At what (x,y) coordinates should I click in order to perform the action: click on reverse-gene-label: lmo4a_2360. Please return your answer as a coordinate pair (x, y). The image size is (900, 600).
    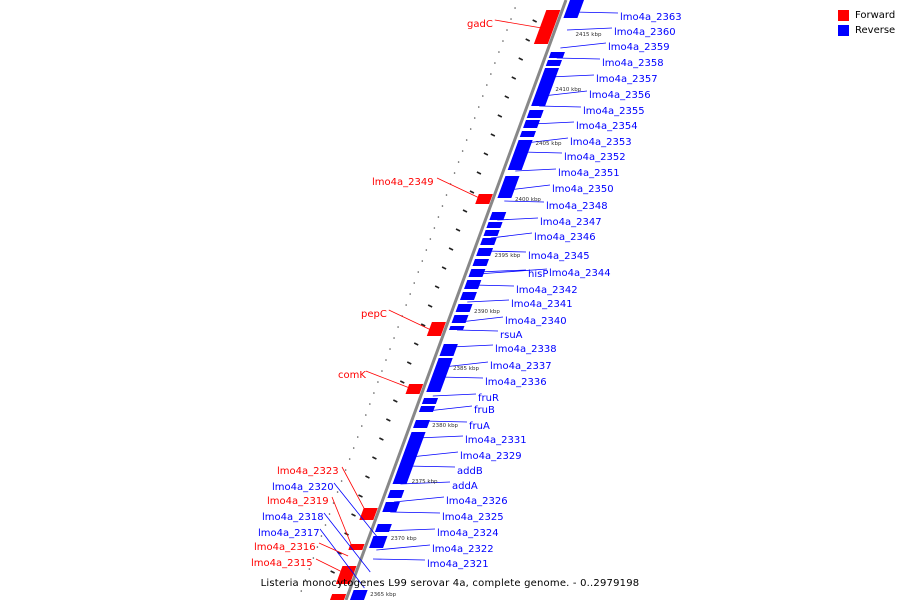
    Looking at the image, I should click on (645, 32).